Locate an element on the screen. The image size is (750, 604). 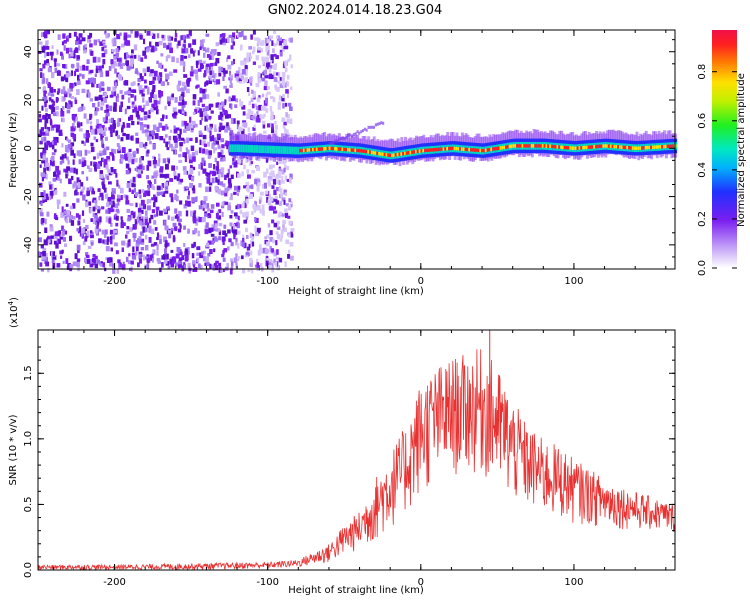
y-tick-label: 20 is located at coordinates (28, 100).